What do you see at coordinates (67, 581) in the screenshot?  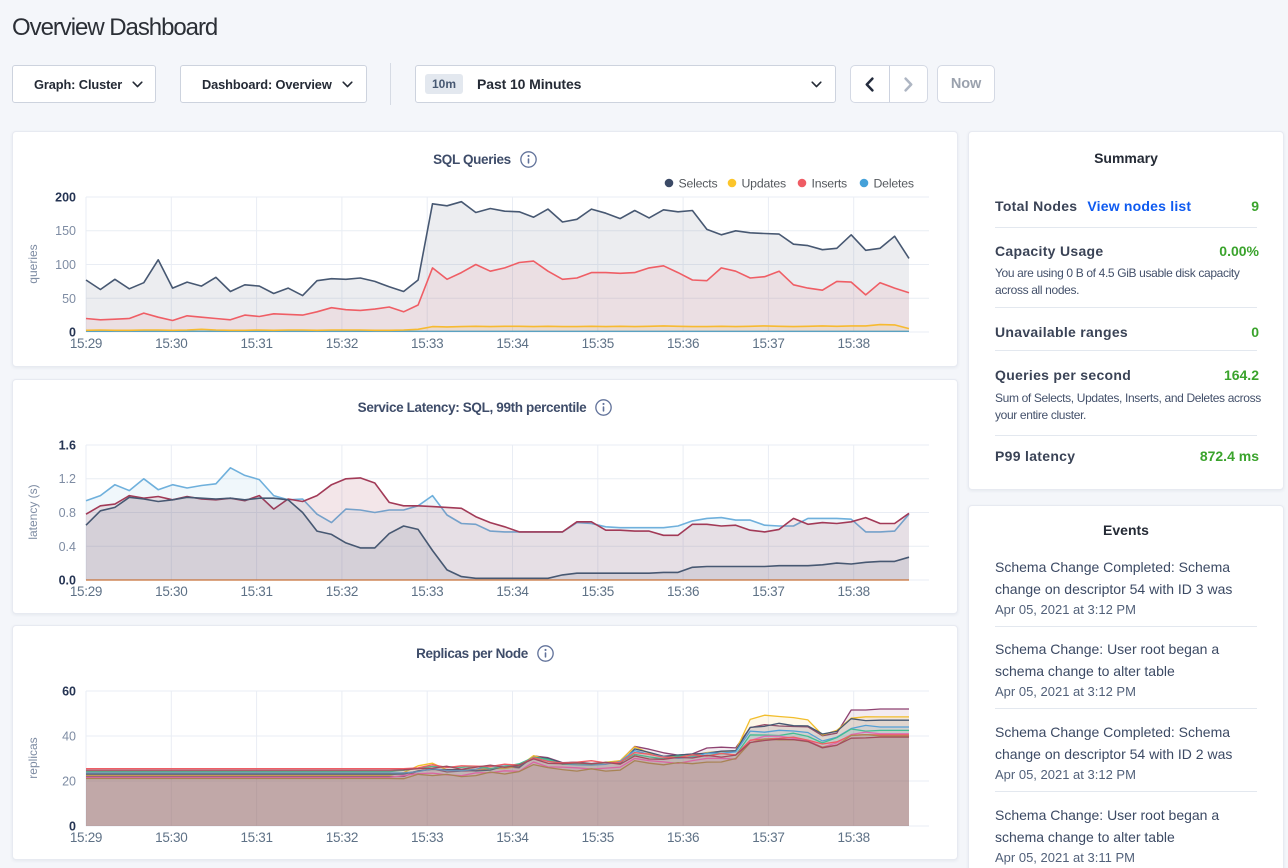 I see `svg-text: 0.0` at bounding box center [67, 581].